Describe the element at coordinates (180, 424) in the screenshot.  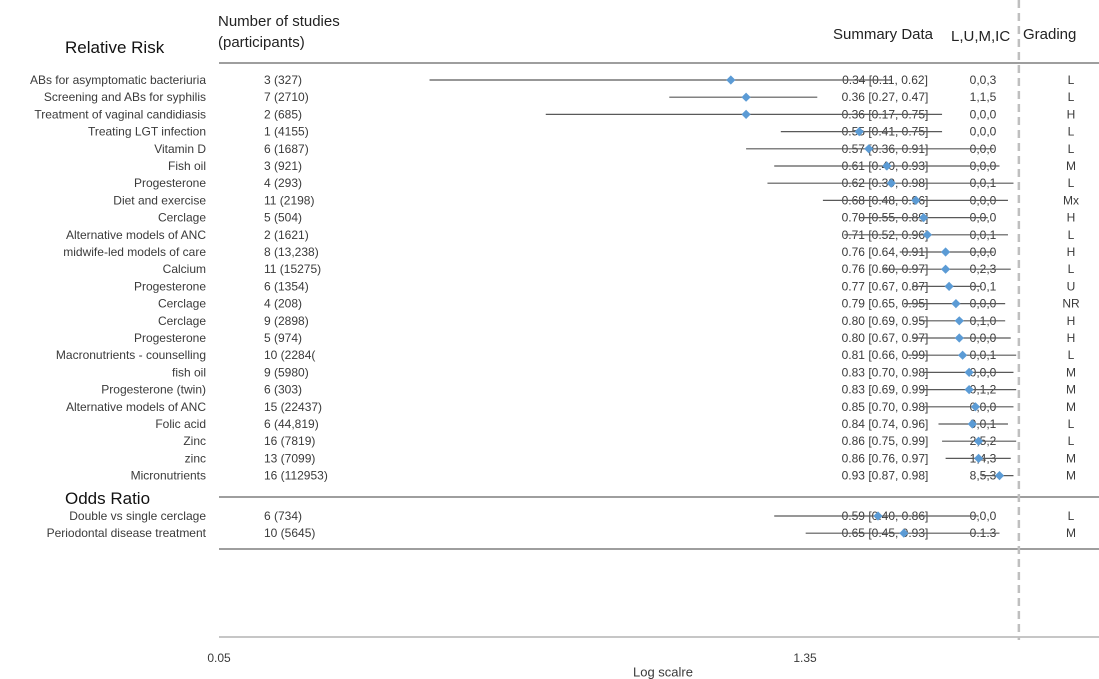
I see `row-label: Folic acid` at that location.